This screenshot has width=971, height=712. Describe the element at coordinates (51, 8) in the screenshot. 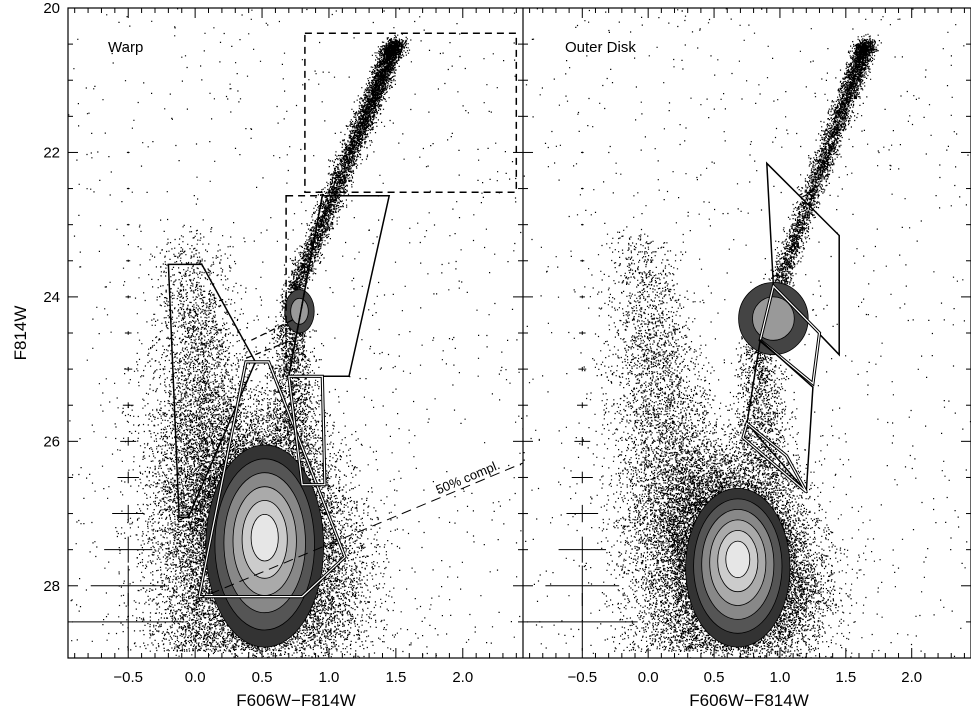

I see `y-tick-label: 20` at that location.